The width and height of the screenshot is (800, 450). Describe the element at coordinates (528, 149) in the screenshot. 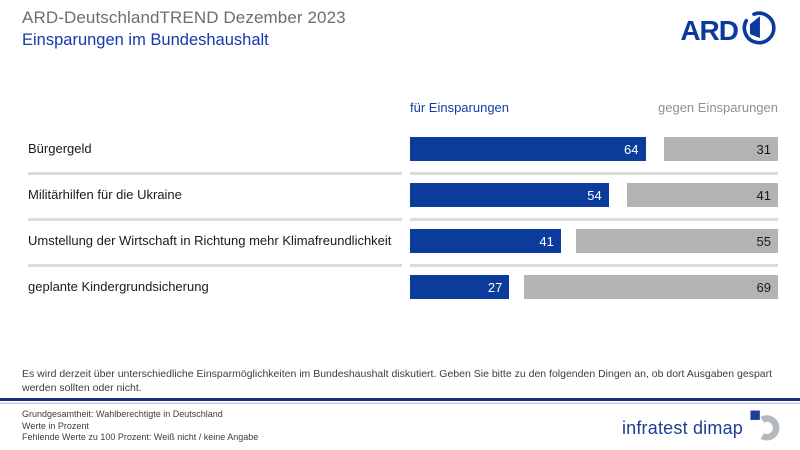

I see `for-bar: 64` at that location.